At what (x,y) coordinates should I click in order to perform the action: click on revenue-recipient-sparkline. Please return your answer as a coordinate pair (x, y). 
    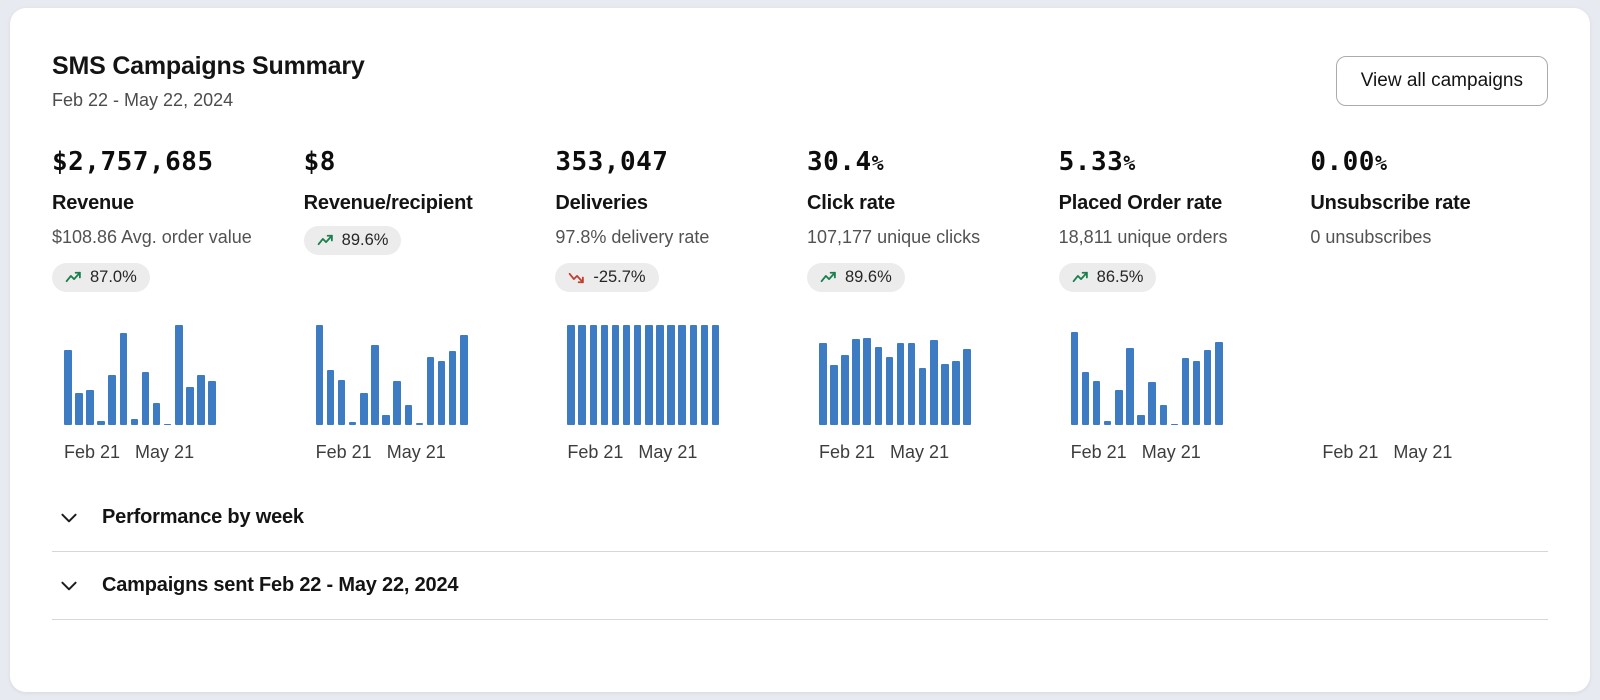
    Looking at the image, I should click on (391, 375).